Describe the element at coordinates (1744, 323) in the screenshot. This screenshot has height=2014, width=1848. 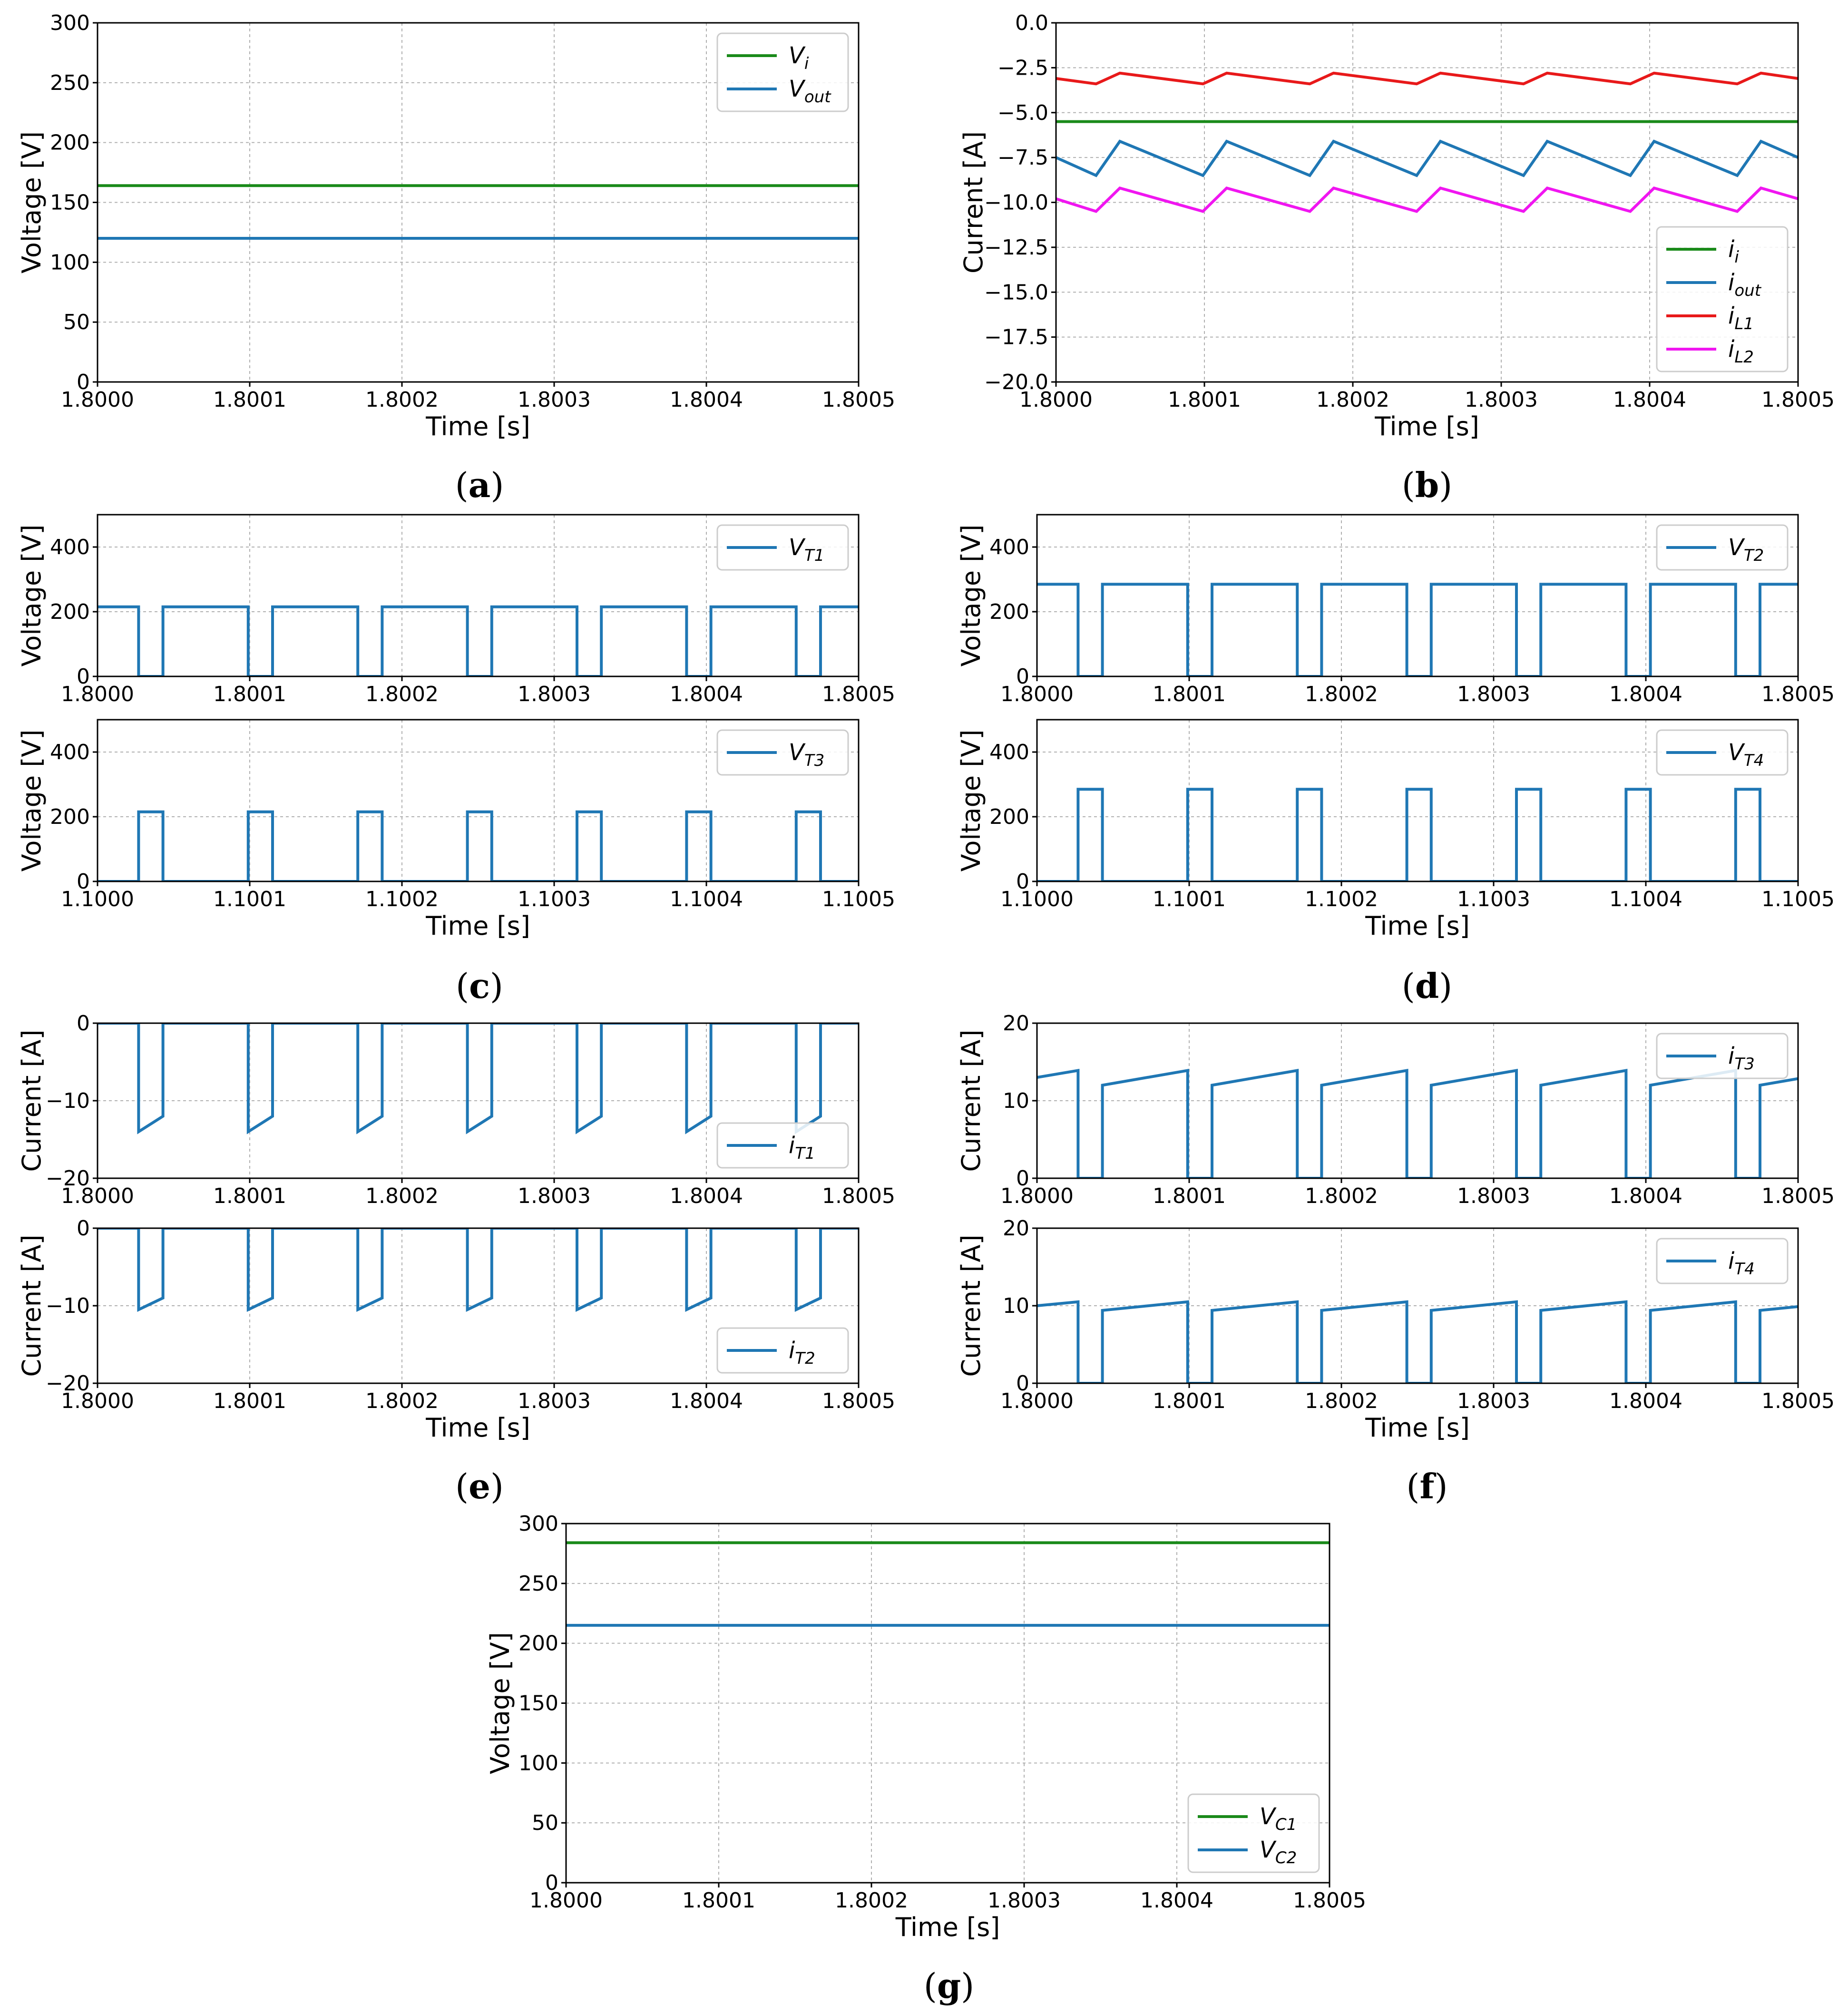
I see `legend-subscript: L1` at that location.